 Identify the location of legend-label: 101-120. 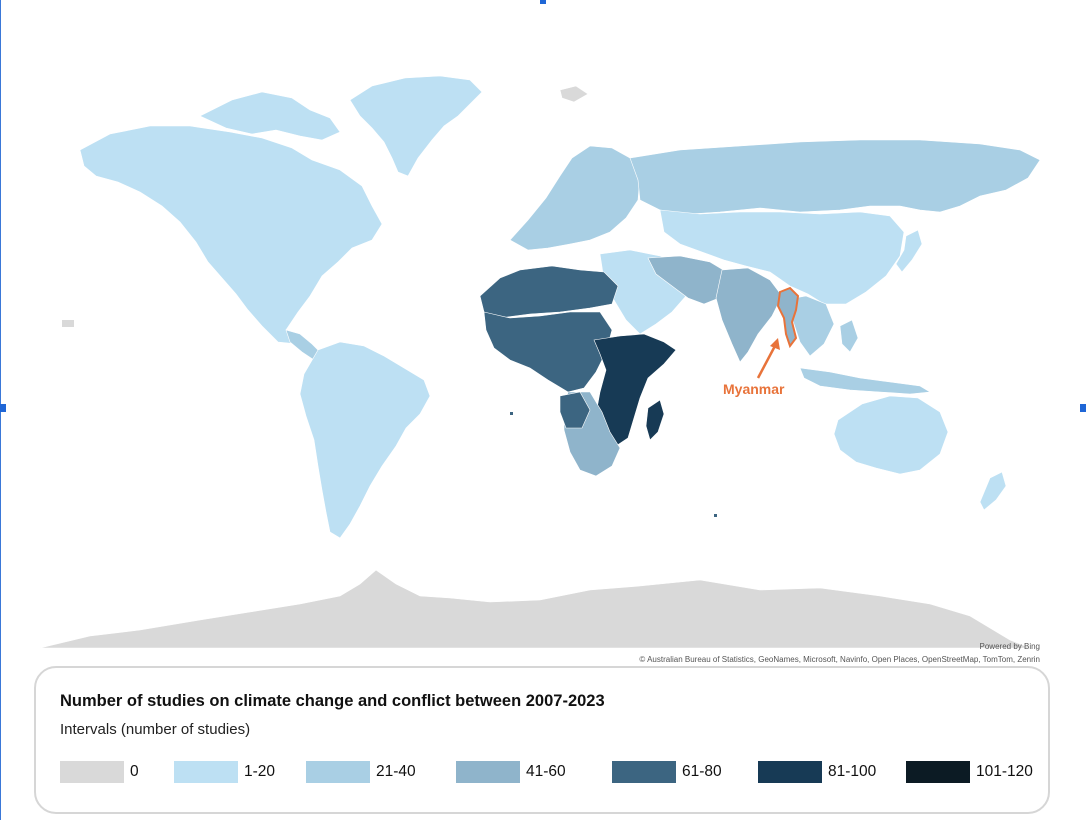
(1004, 771).